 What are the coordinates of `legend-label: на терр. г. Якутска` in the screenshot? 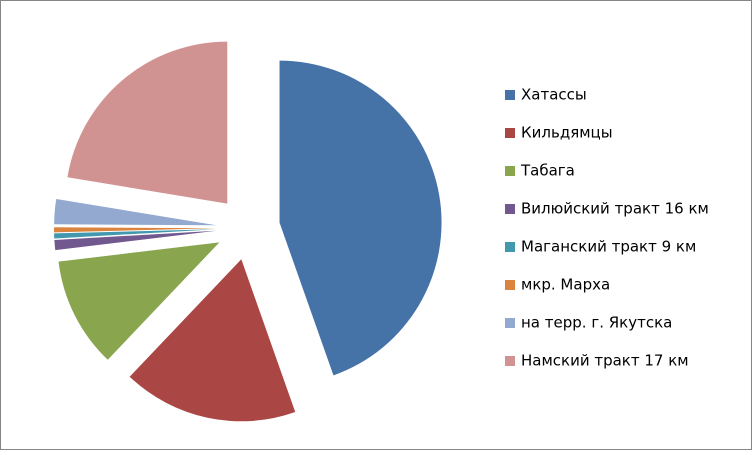 It's located at (596, 323).